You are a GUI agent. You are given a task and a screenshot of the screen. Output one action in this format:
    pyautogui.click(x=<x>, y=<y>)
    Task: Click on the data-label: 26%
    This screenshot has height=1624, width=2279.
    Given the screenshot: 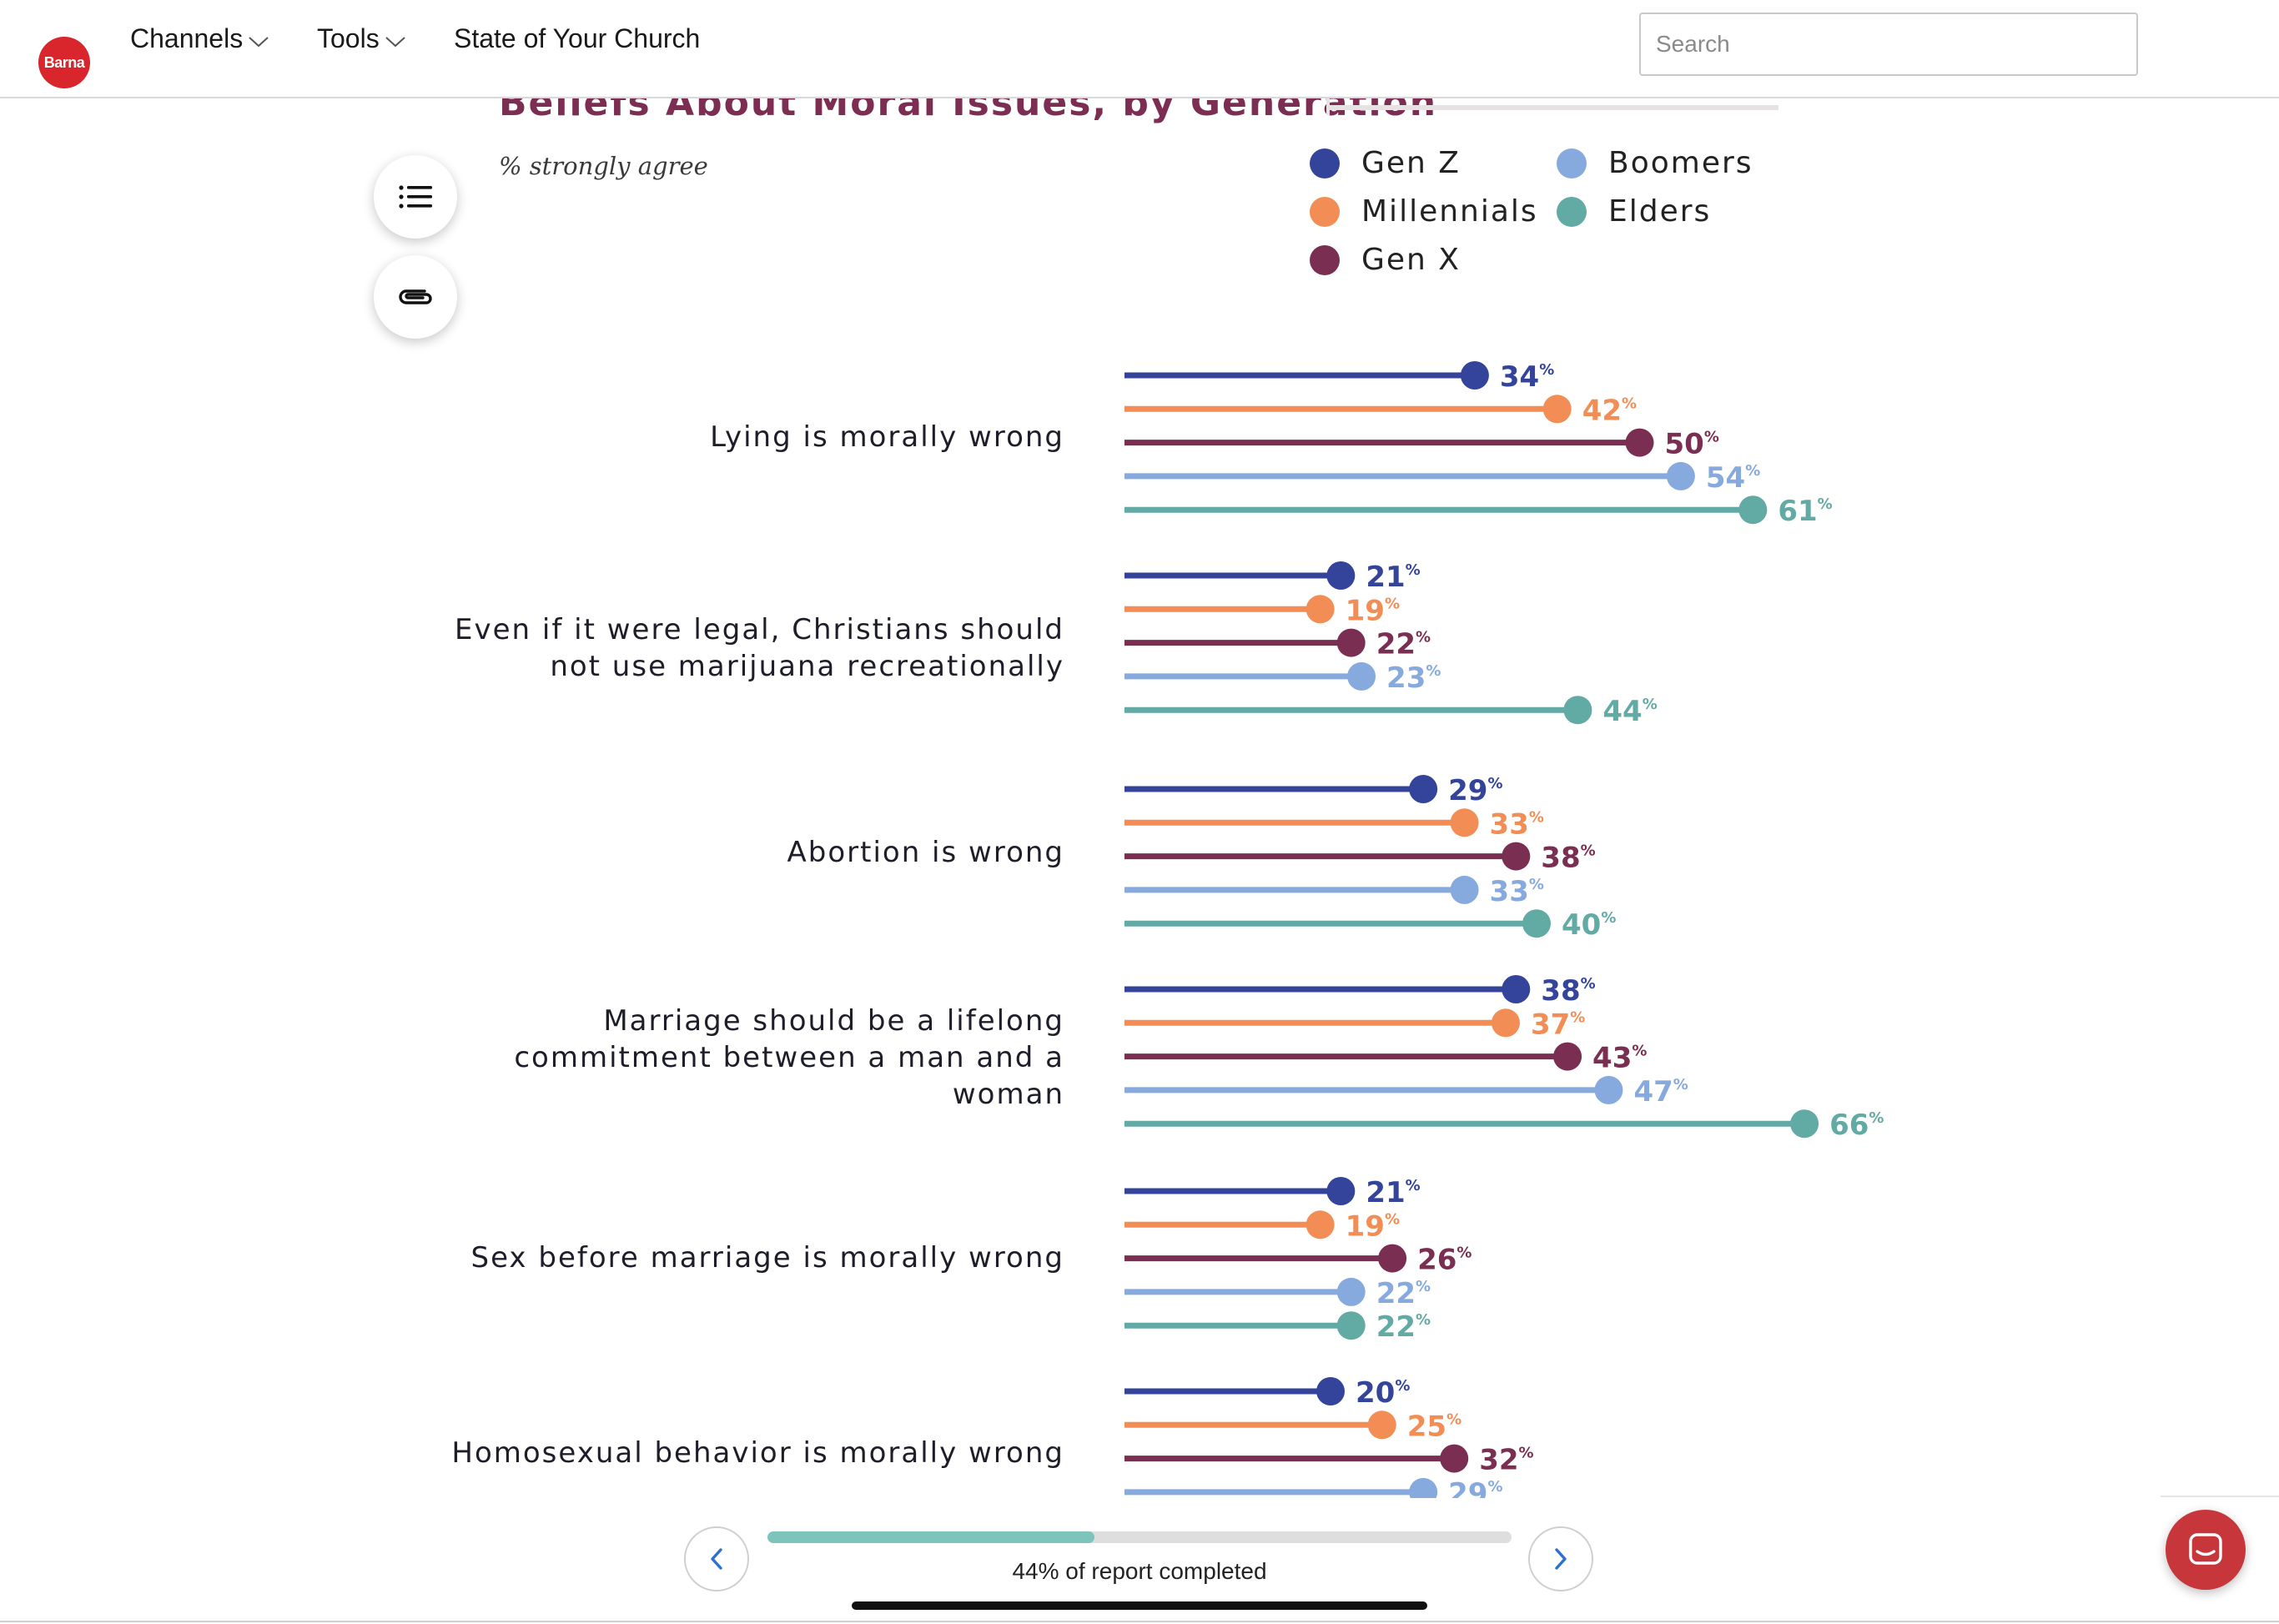 What is the action you would take?
    pyautogui.click(x=1445, y=1261)
    